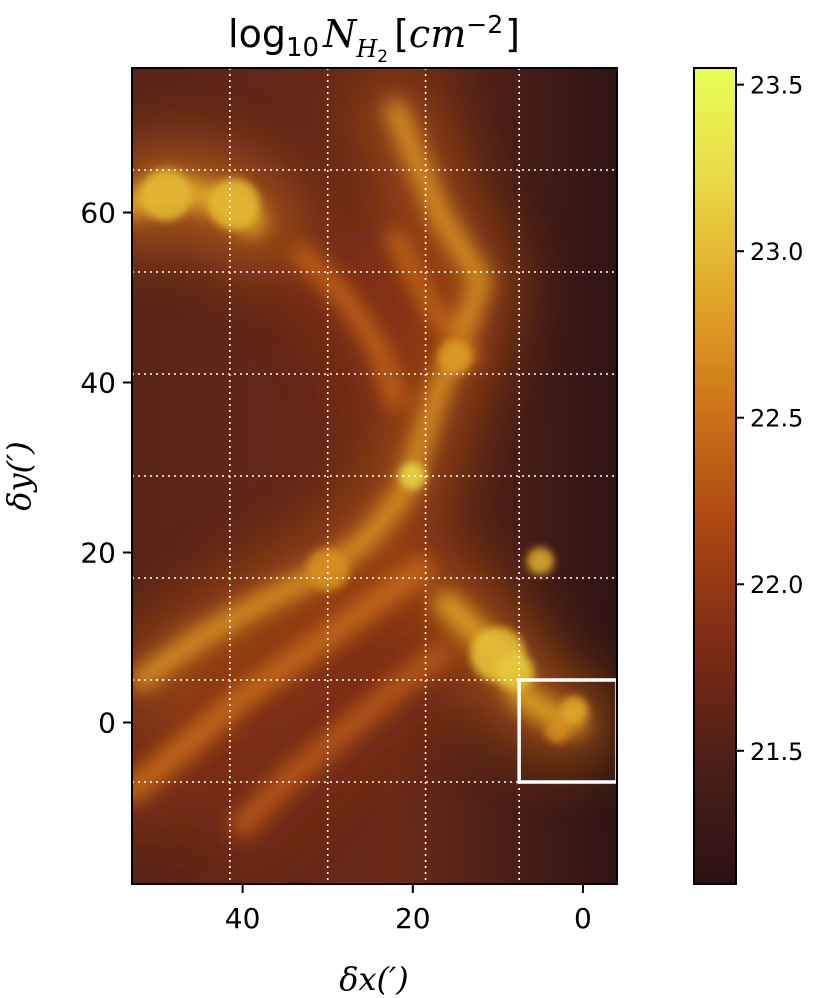 The width and height of the screenshot is (830, 998). I want to click on chart-title: log10 NH2[cm−2], so click(374, 38).